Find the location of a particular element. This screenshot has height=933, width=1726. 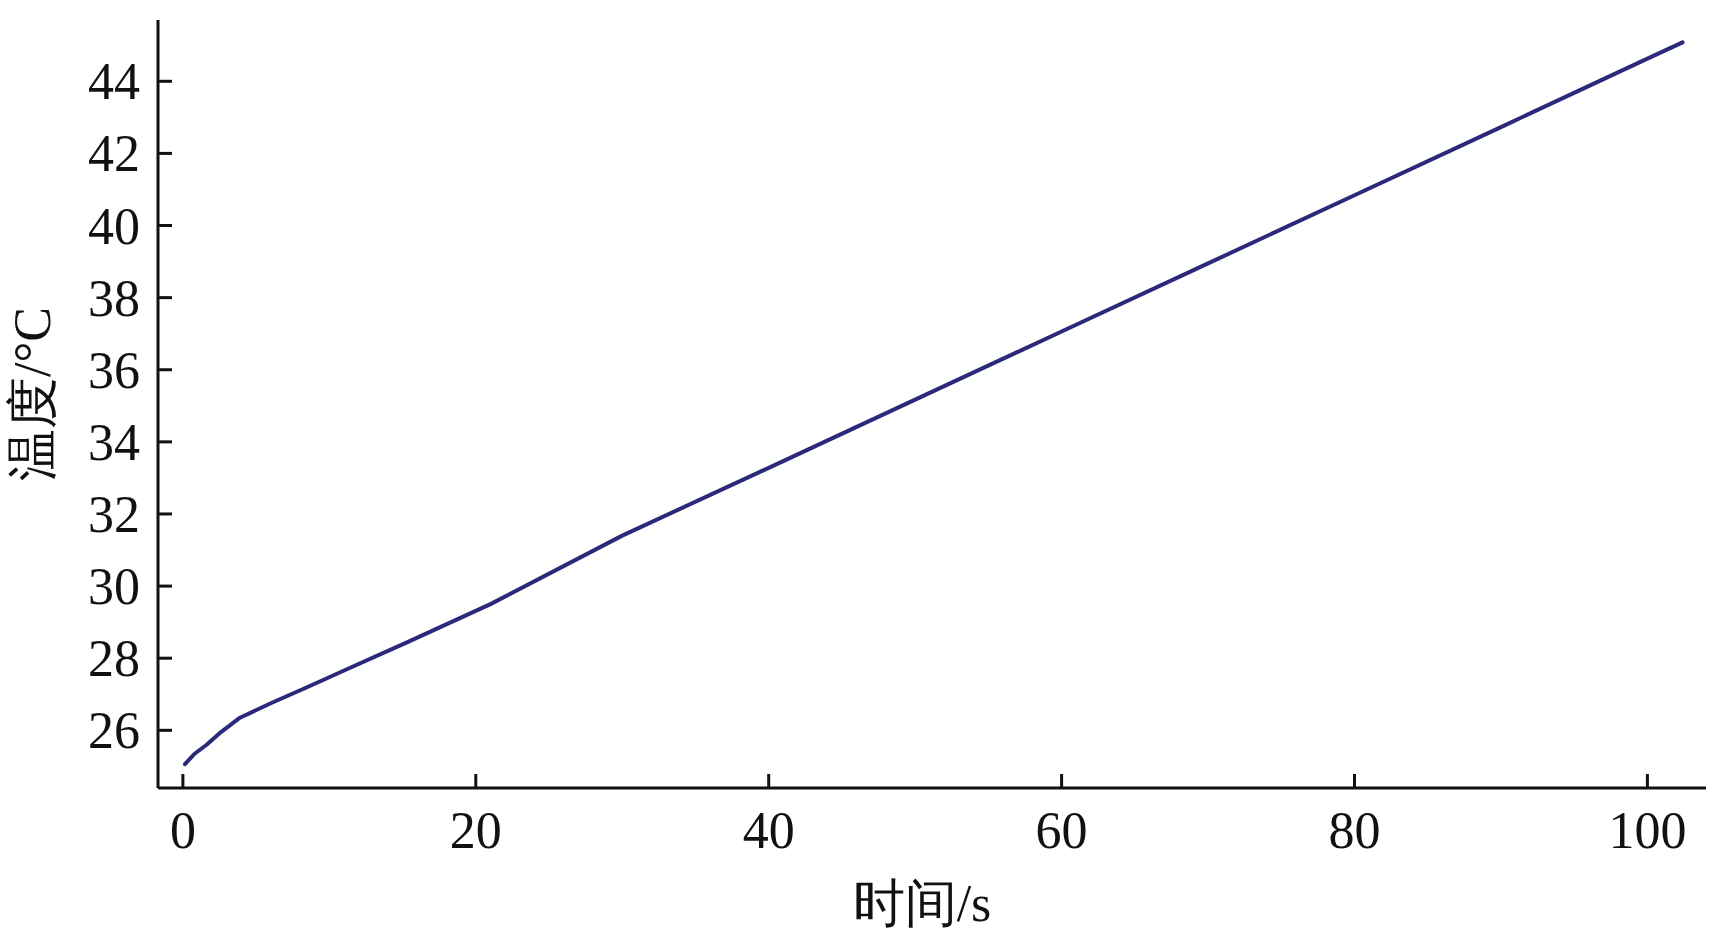

y-tick-label: 38 is located at coordinates (114, 298).